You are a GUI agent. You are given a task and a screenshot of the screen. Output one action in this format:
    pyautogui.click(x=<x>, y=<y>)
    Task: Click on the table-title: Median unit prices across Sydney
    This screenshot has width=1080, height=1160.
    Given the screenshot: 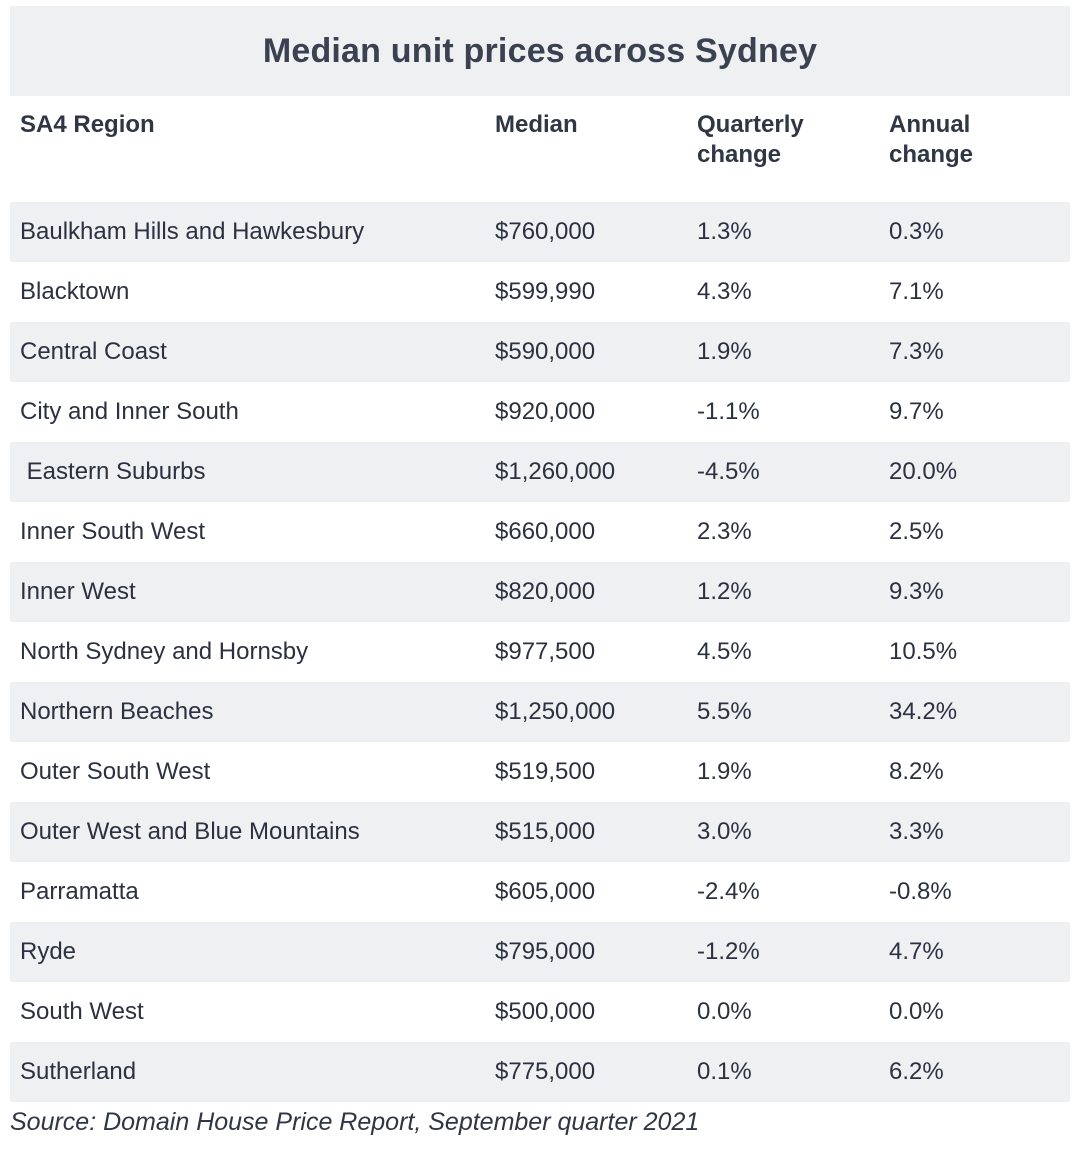 What is the action you would take?
    pyautogui.click(x=540, y=50)
    